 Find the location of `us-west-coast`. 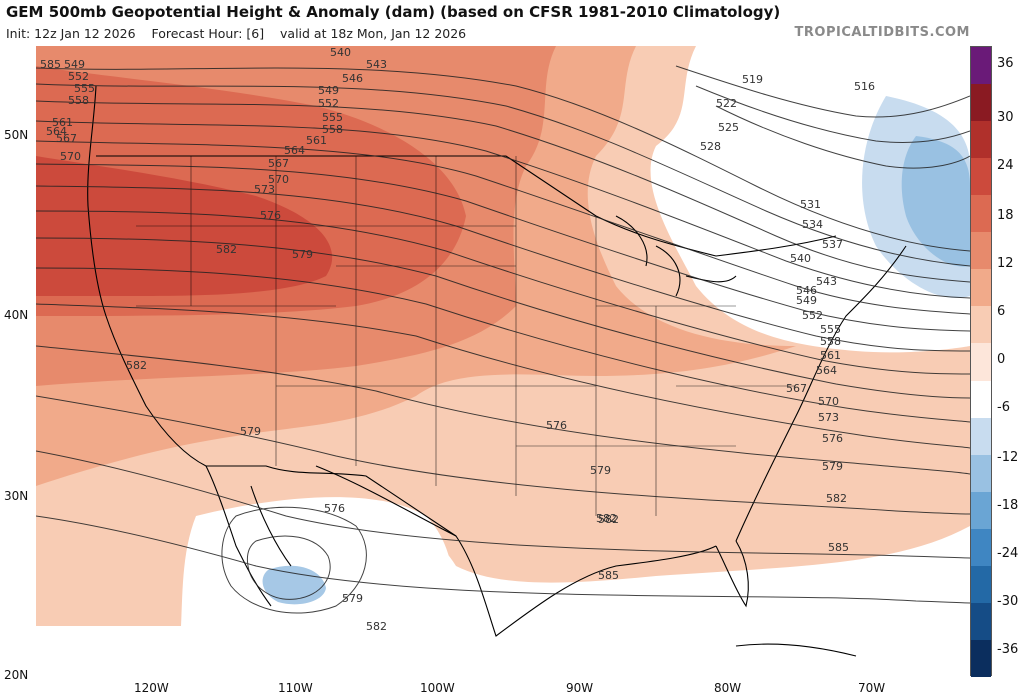

us-west-coast is located at coordinates (147, 276).